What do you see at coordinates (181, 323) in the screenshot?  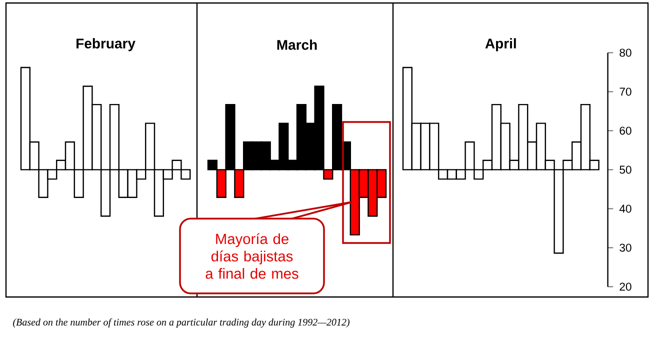 I see `text: (Based on the number of times rose on a particular trading day during 1992—2012)` at bounding box center [181, 323].